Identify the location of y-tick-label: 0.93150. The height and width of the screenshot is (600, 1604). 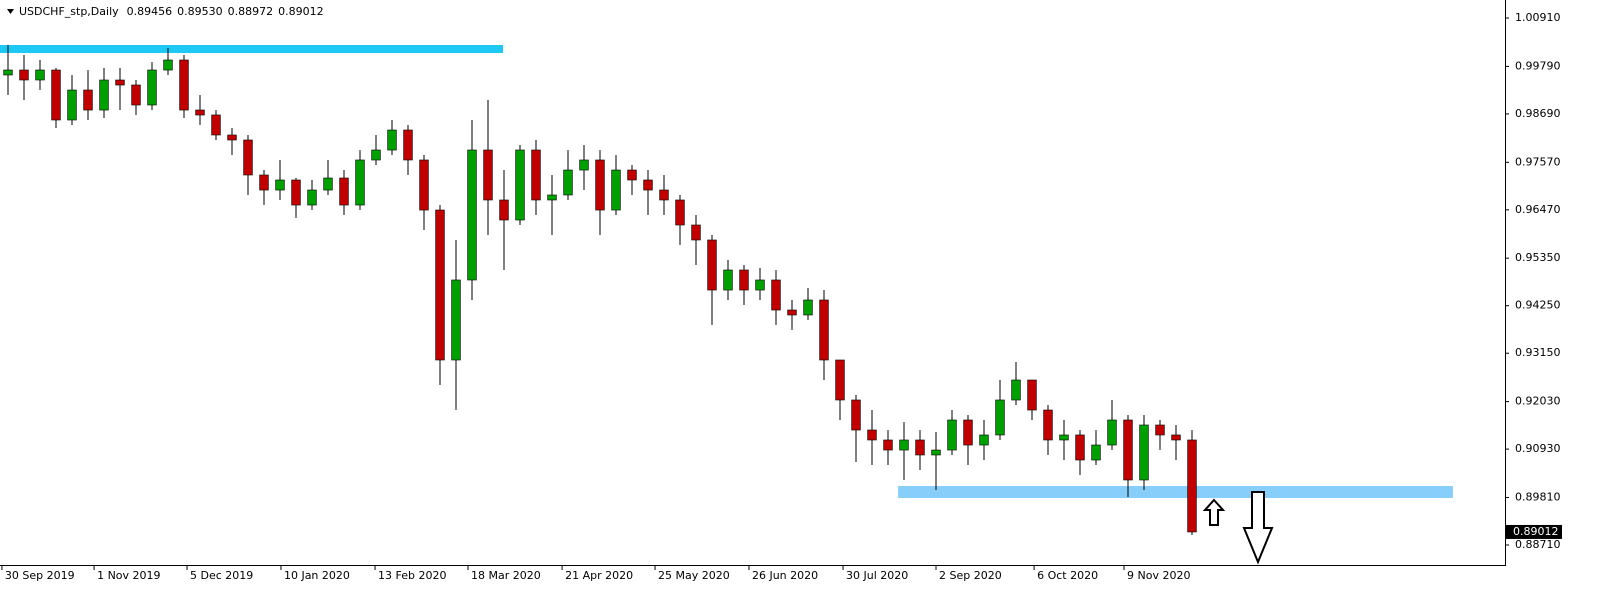
(1538, 352).